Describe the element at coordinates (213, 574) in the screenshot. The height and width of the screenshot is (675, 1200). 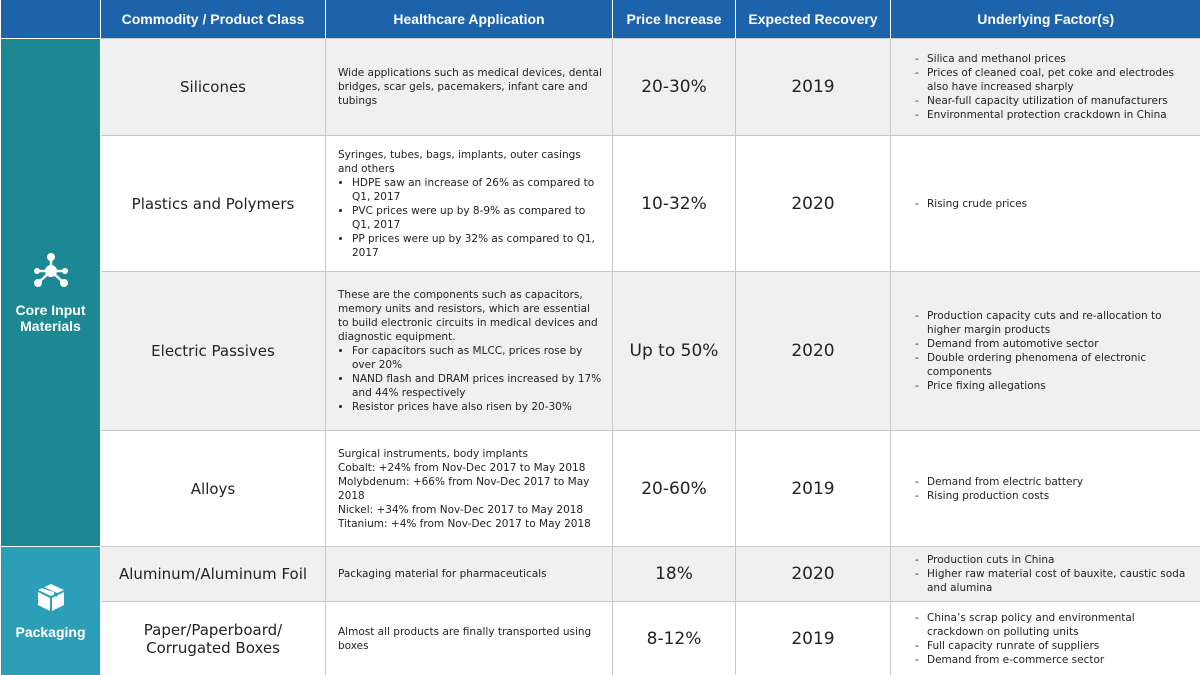
I see `commodity: Aluminum/Aluminum Foil` at that location.